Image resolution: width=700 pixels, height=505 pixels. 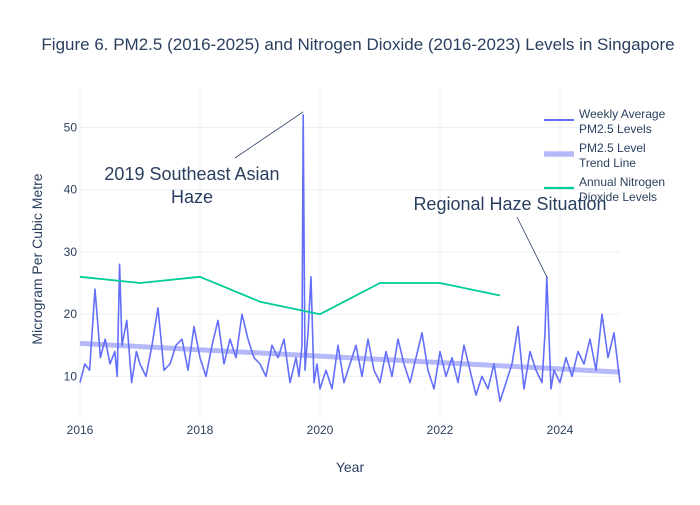 I want to click on y-tick-label: 30, so click(x=71, y=252).